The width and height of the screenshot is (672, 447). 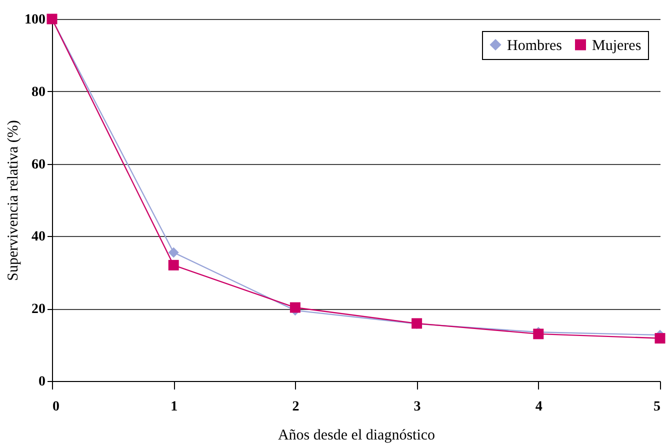 I want to click on y-tick-label: 100, so click(x=35, y=20).